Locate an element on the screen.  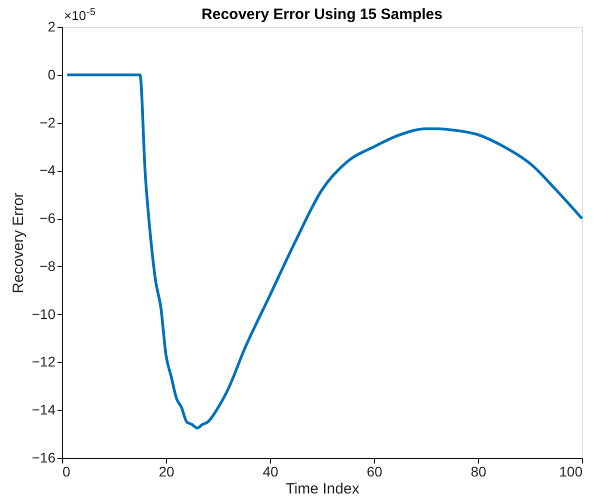
chart-title: Recovery Error Using 15 Samples is located at coordinates (322, 14).